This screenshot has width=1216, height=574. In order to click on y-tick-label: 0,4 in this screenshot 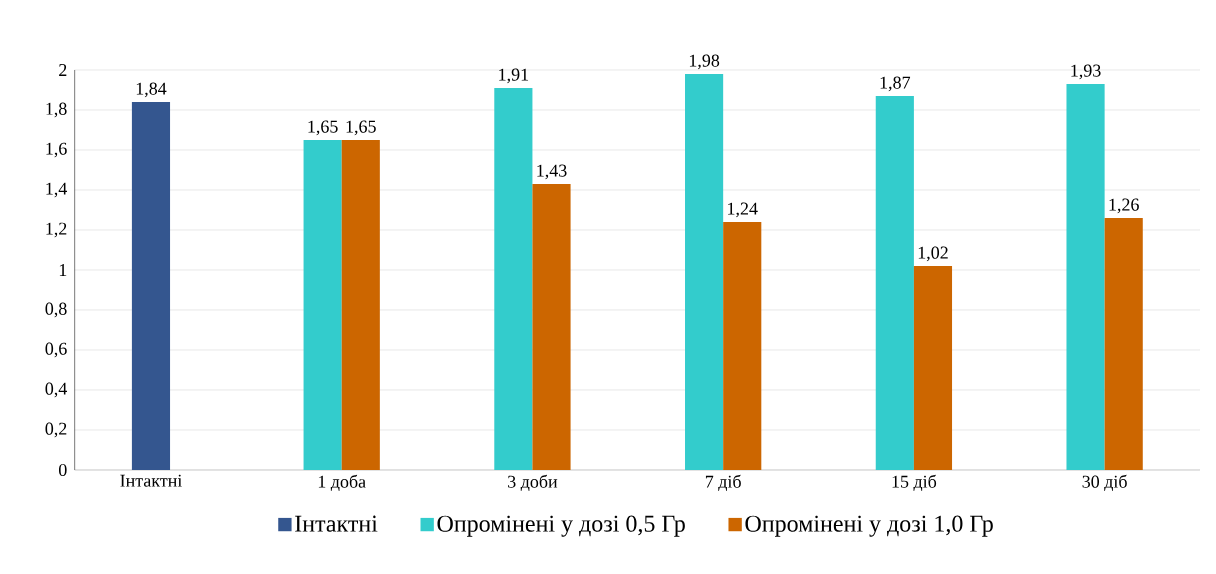, I will do `click(56, 390)`.